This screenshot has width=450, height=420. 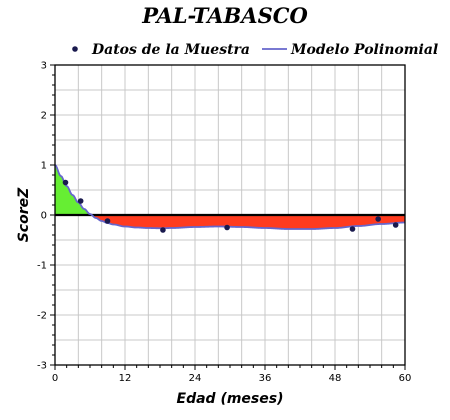 What do you see at coordinates (24, 214) in the screenshot?
I see `y-axis-label: ScoreZ` at bounding box center [24, 214].